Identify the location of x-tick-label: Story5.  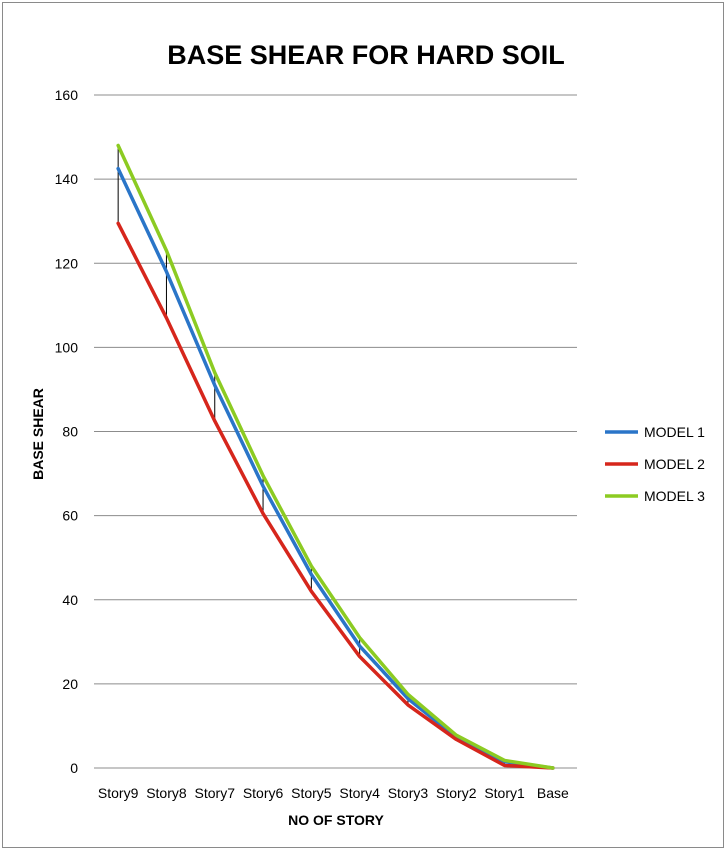
(311, 793).